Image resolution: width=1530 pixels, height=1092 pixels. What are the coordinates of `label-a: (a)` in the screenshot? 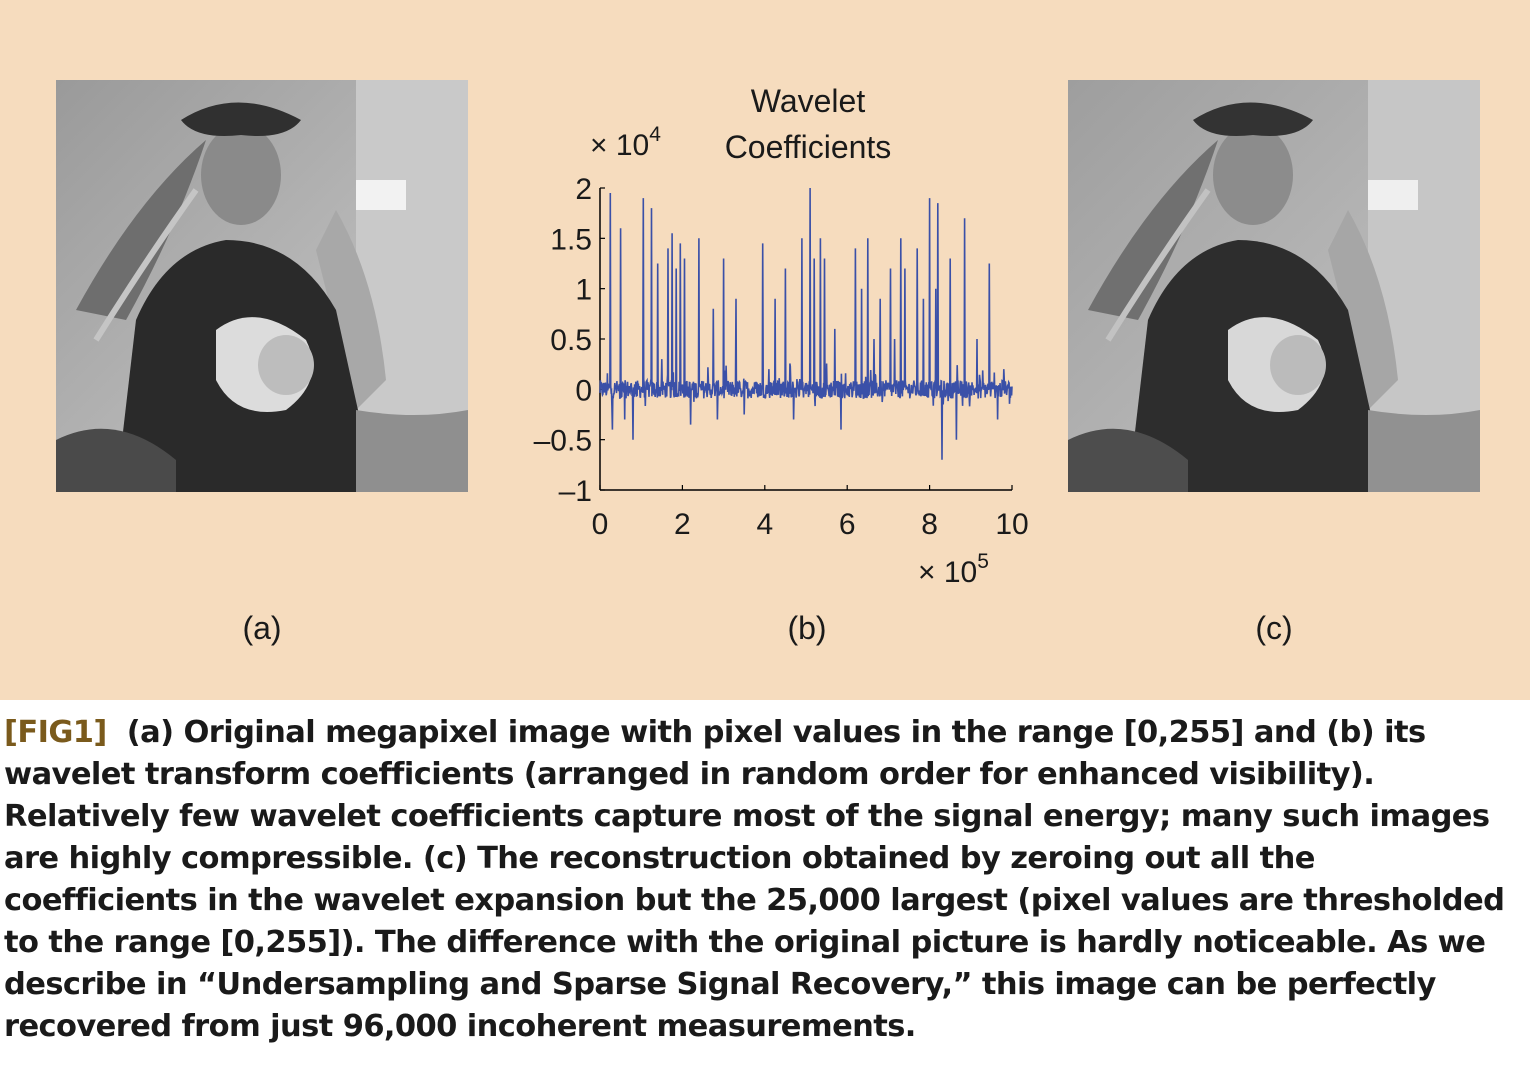 It's located at (262, 628).